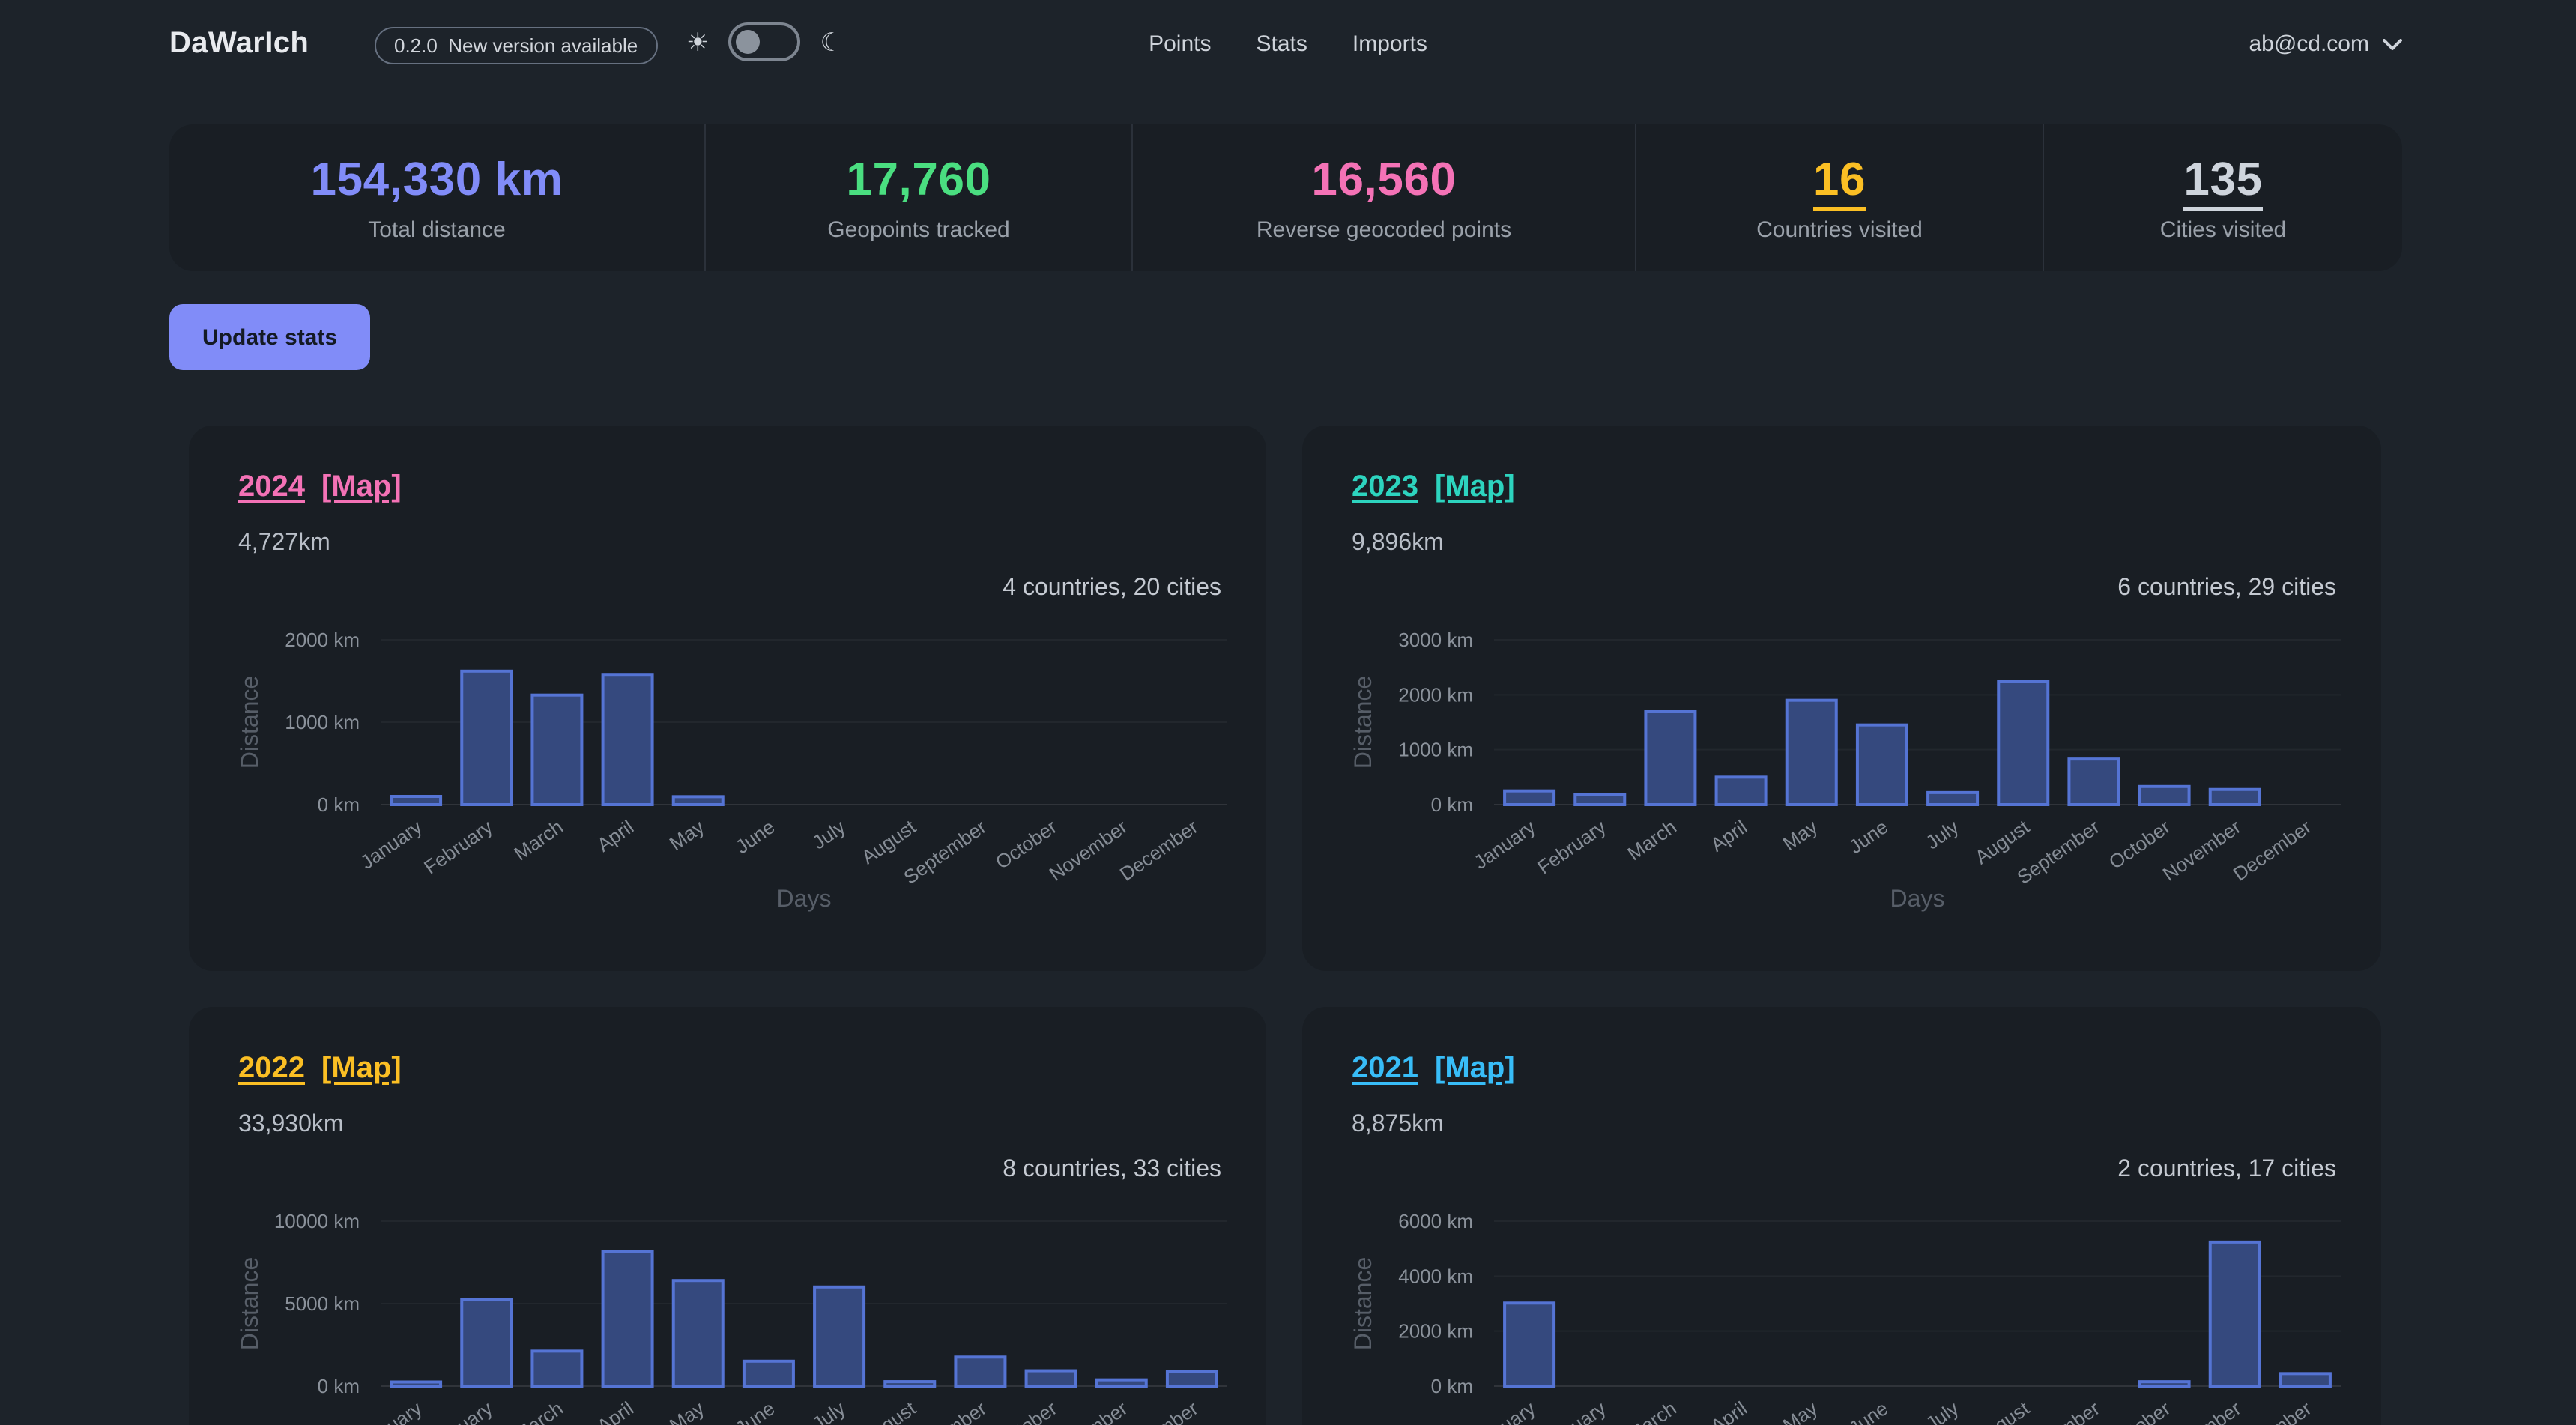 The height and width of the screenshot is (1425, 2576). I want to click on nav-link-points: Points, so click(1180, 44).